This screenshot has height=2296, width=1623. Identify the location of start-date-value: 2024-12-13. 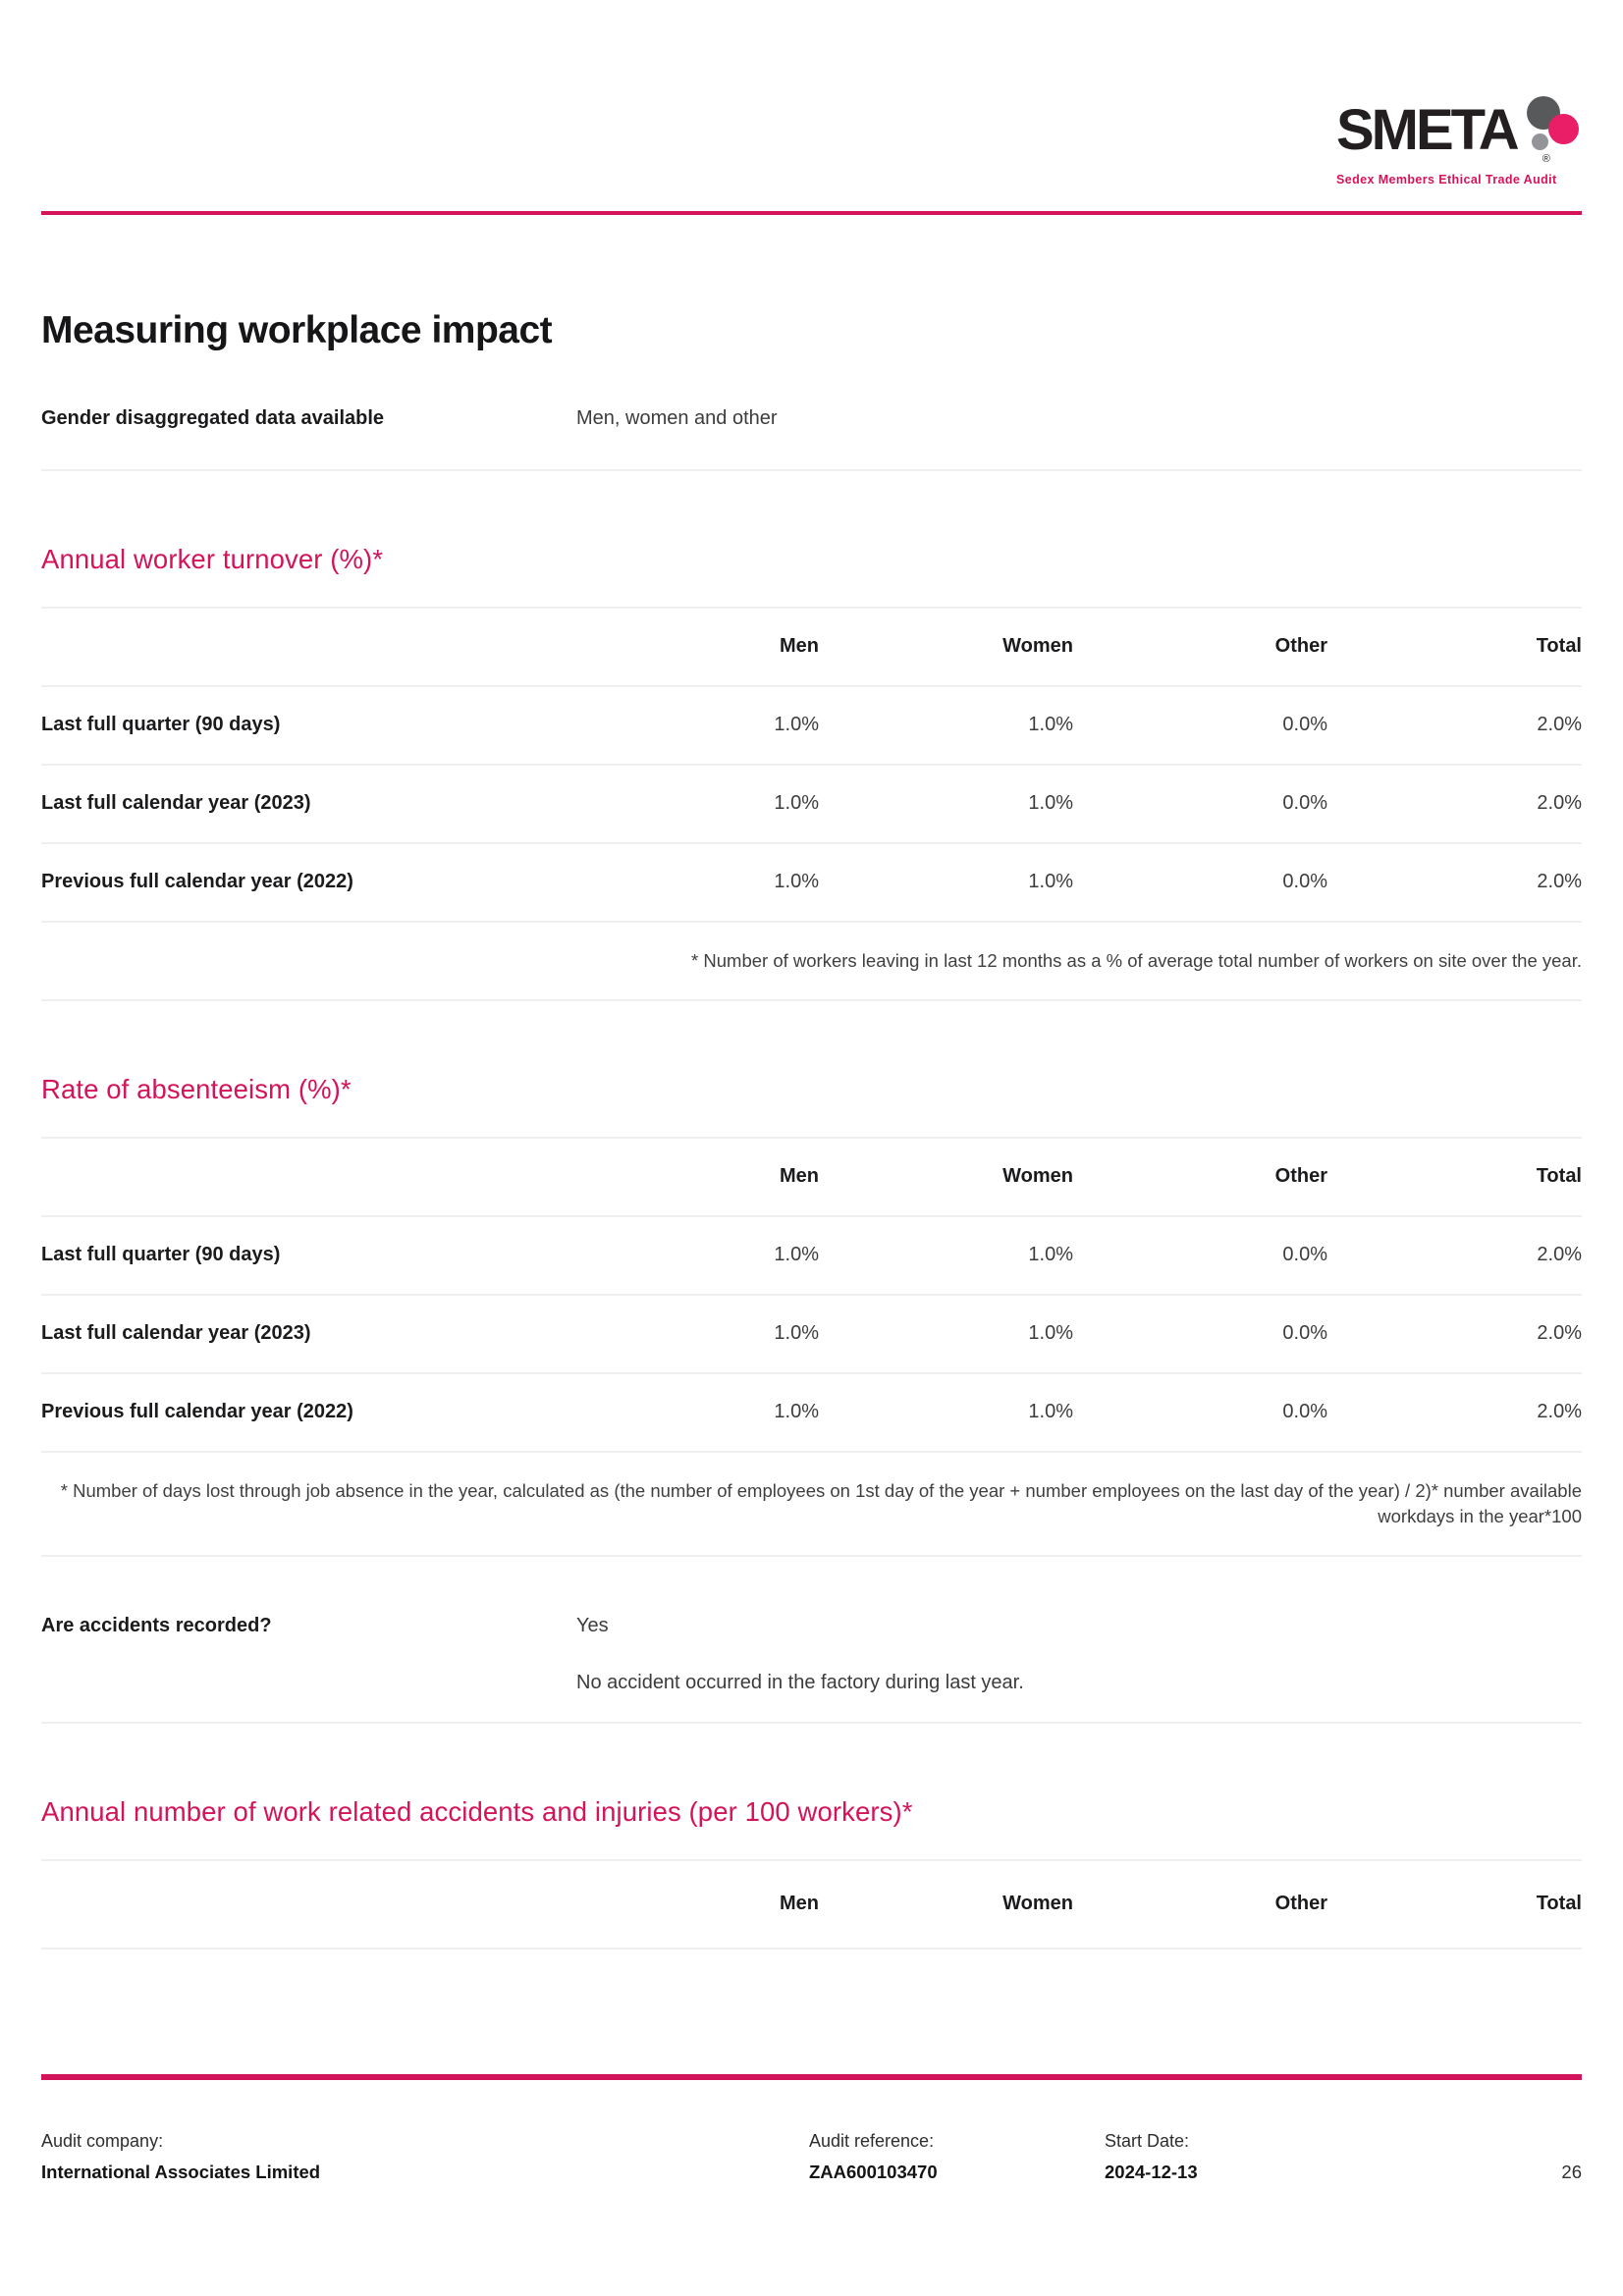
(1151, 2172).